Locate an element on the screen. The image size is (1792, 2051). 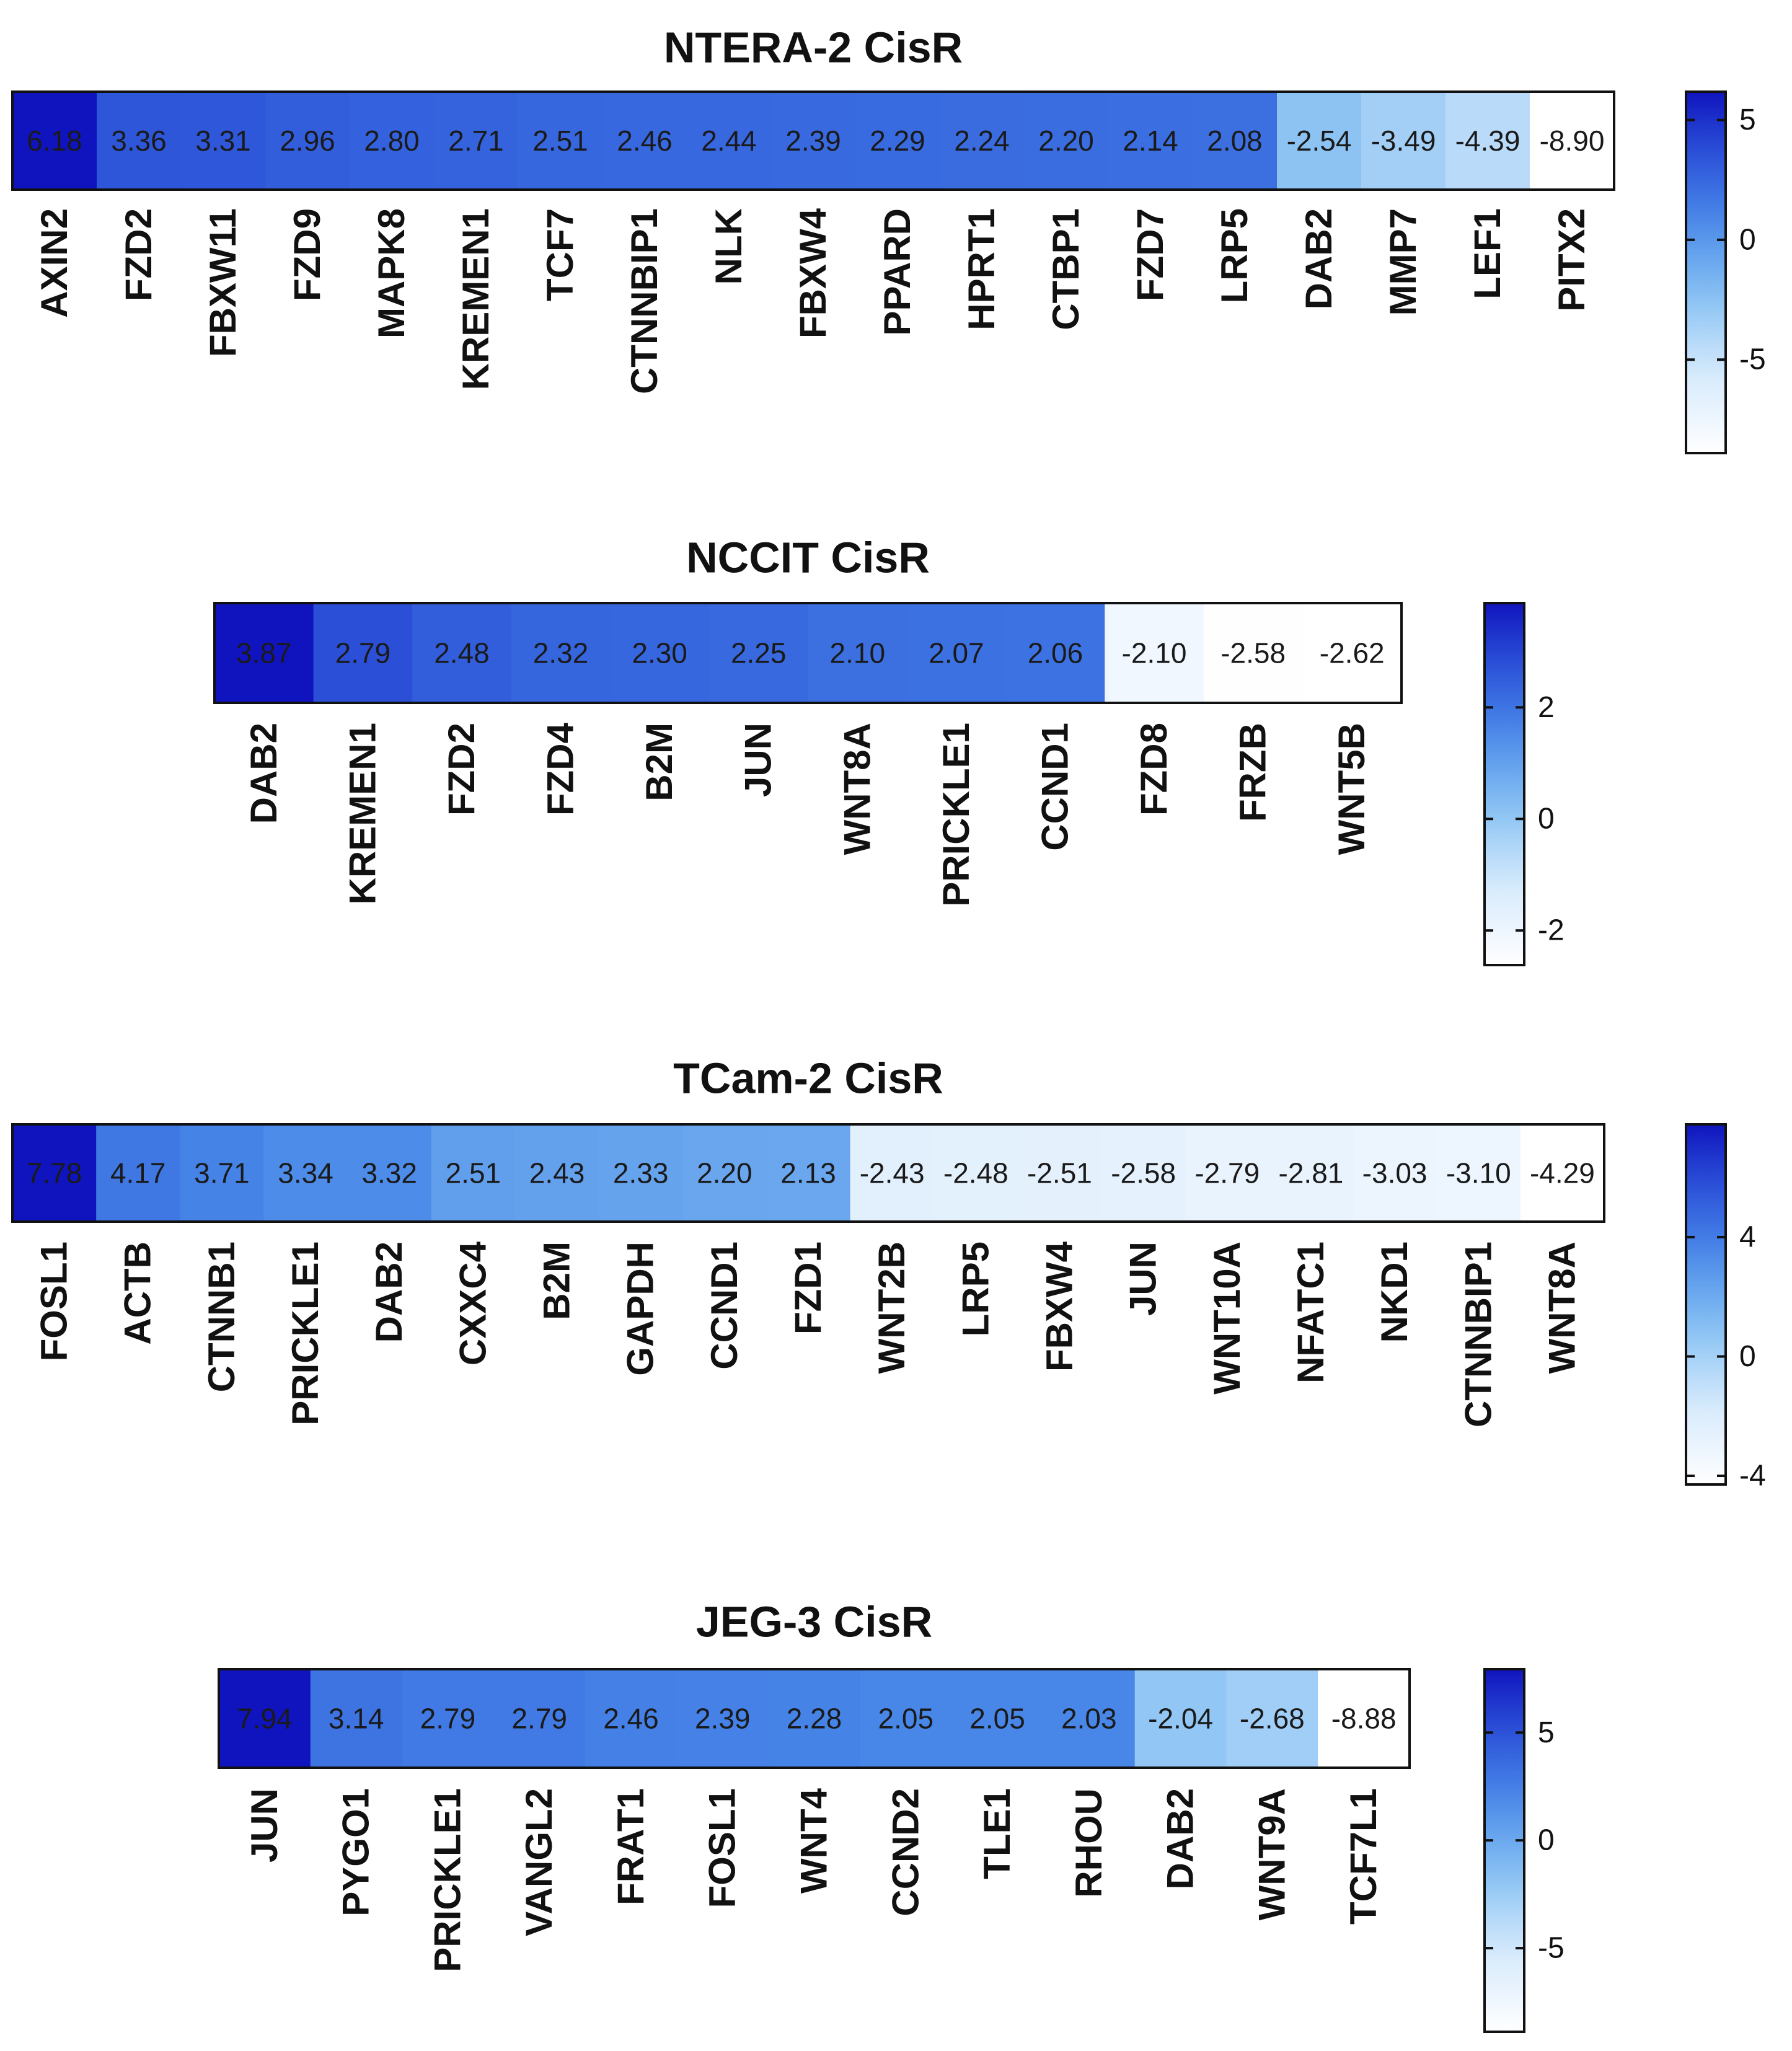
cell-value-label: 2.03 is located at coordinates (1089, 1719).